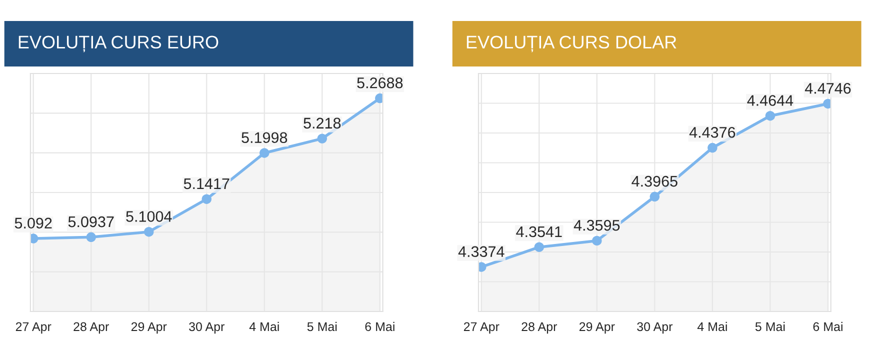  I want to click on data-label: 5.1417, so click(207, 184).